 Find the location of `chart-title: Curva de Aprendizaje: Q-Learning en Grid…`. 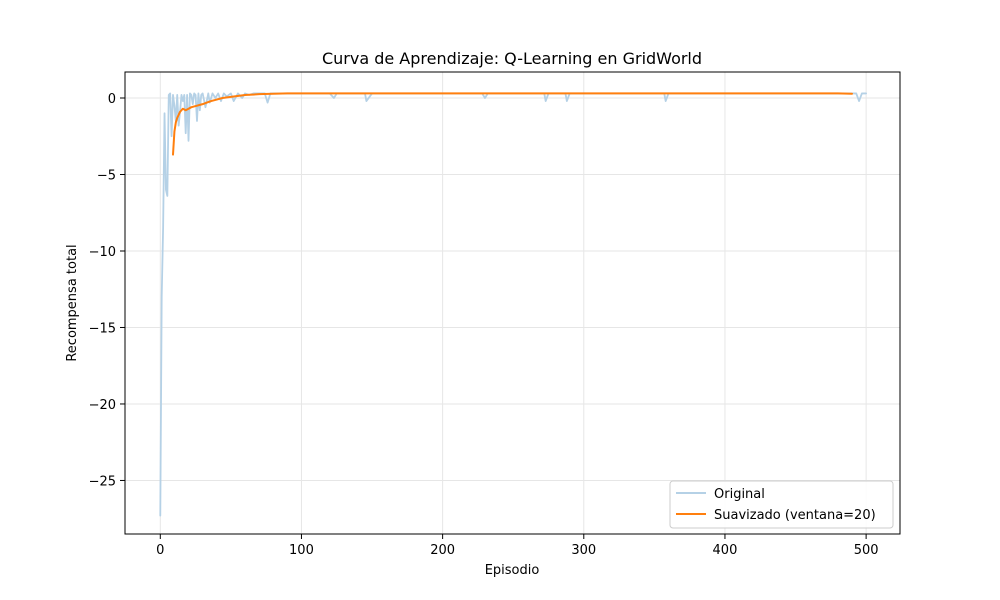

chart-title: Curva de Aprendizaje: Q-Learning en Grid… is located at coordinates (512, 58).